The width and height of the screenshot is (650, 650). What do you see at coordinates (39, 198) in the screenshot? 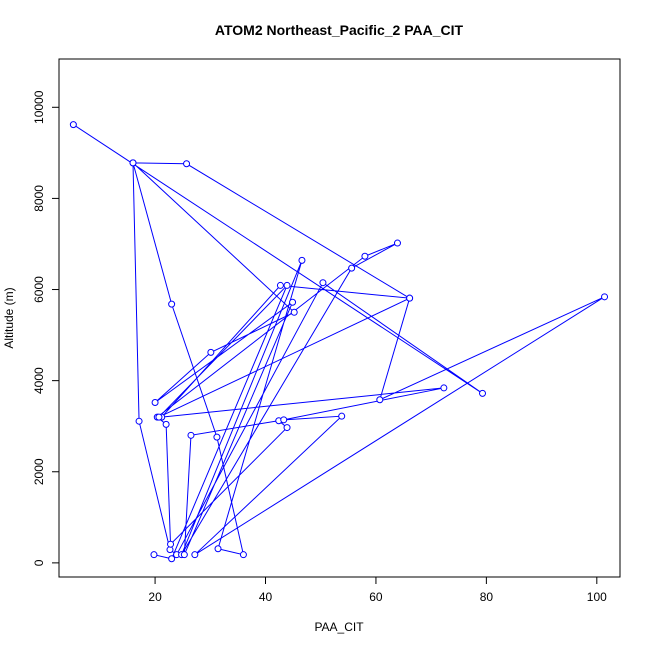
I see `y-tick-label: 8000` at bounding box center [39, 198].